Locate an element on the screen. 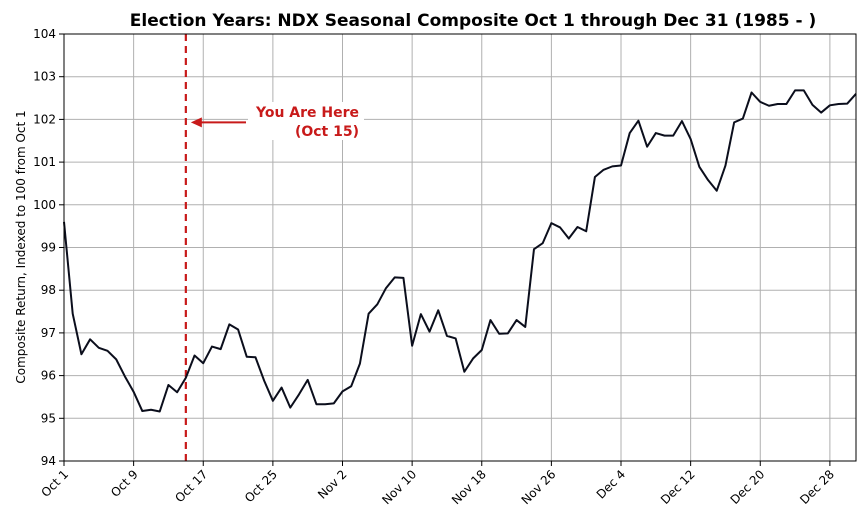  y-tick-label-5: 99 is located at coordinates (48, 248).